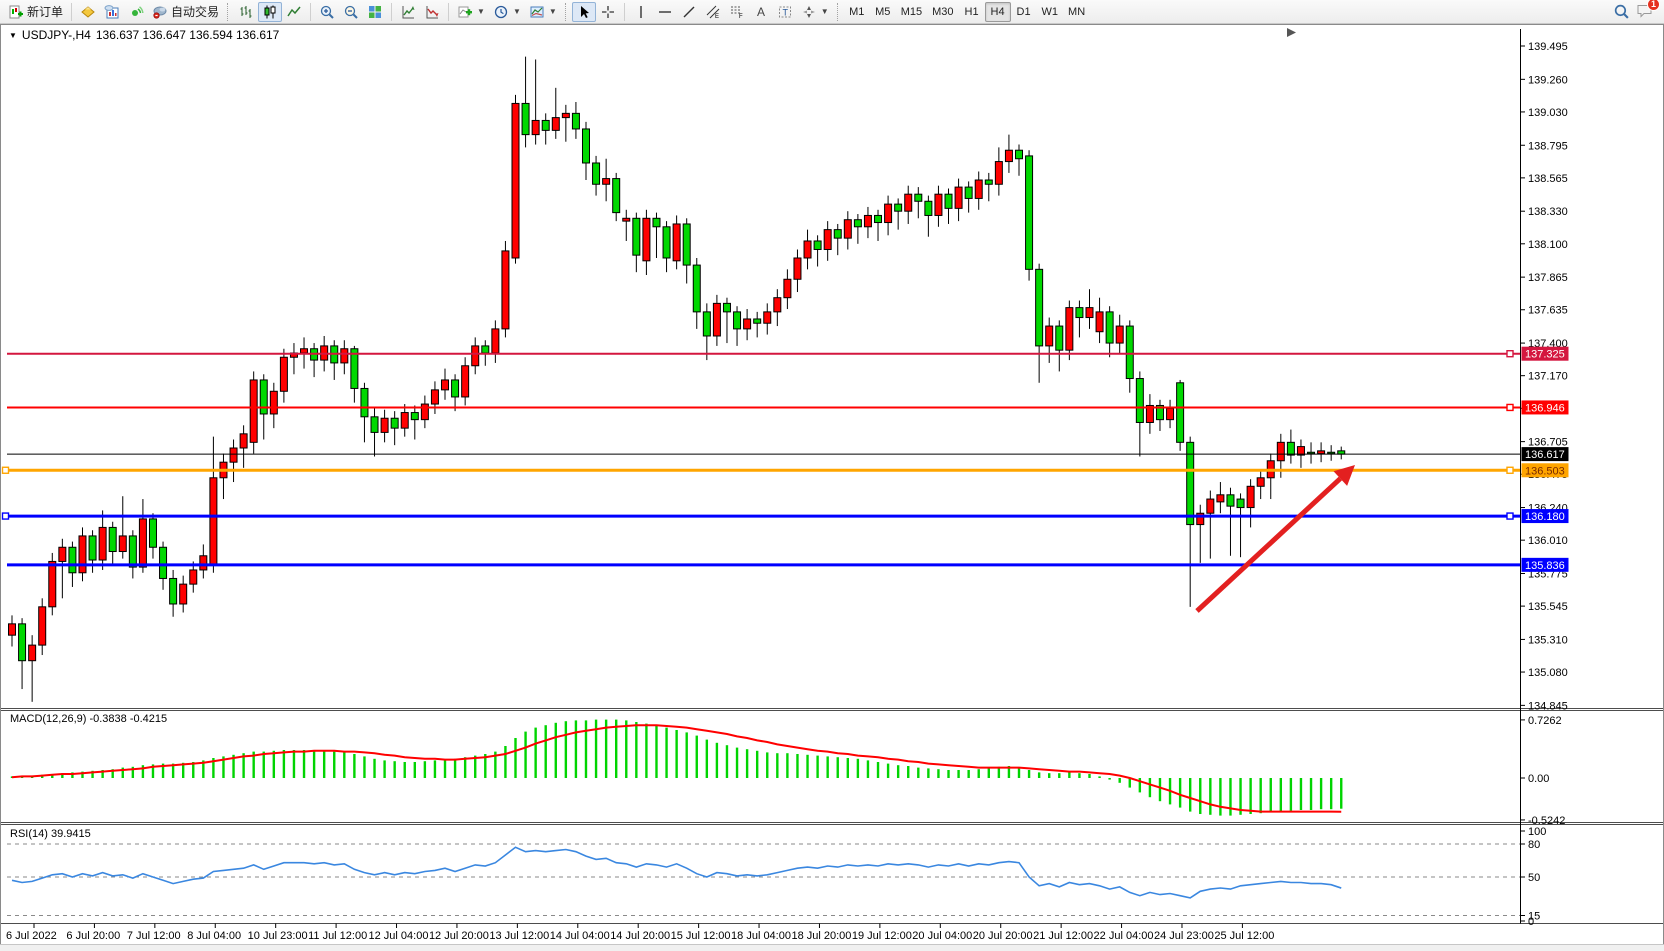 The image size is (1664, 951). What do you see at coordinates (294, 12) in the screenshot?
I see `line-chart-button` at bounding box center [294, 12].